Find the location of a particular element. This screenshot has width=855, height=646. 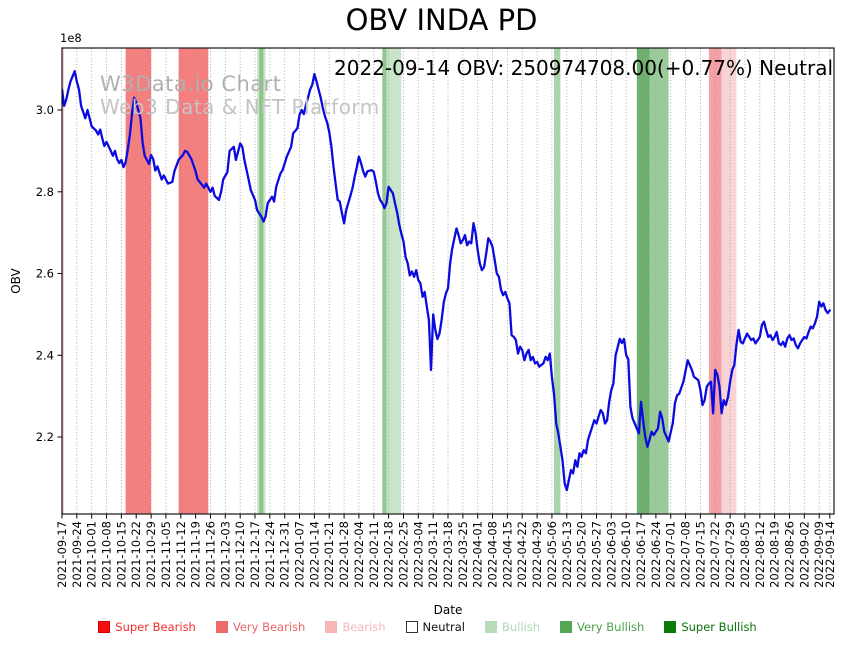

x-tick-label: 2022-02-11 is located at coordinates (374, 554).